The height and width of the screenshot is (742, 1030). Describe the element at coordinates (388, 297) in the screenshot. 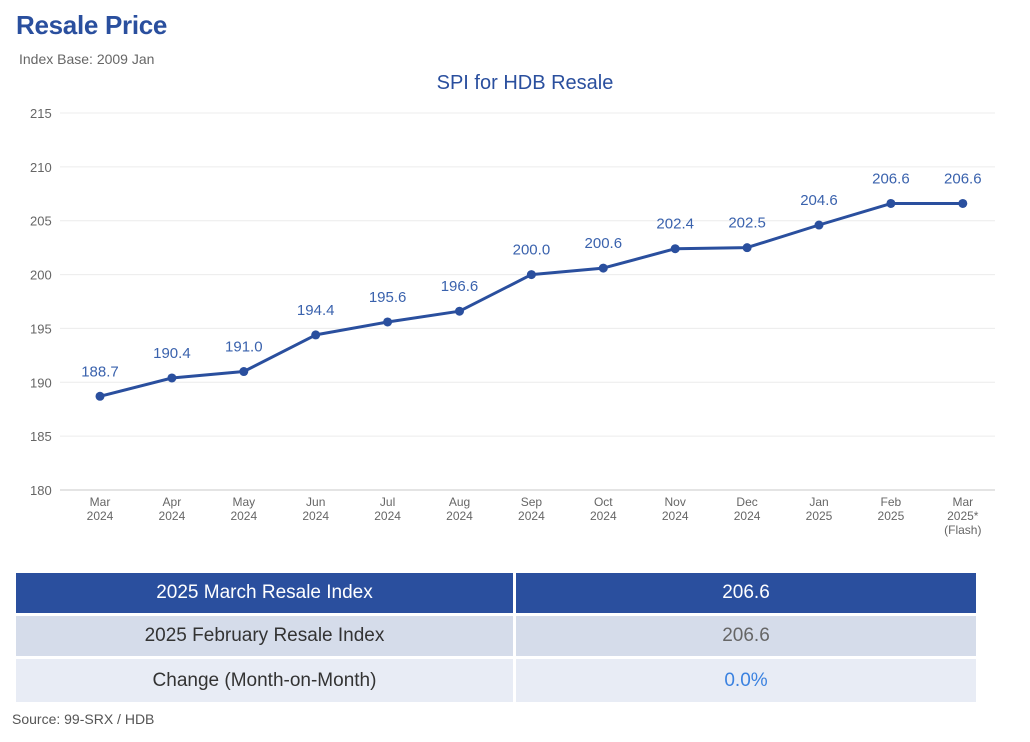

I see `data-label: 195.6` at that location.